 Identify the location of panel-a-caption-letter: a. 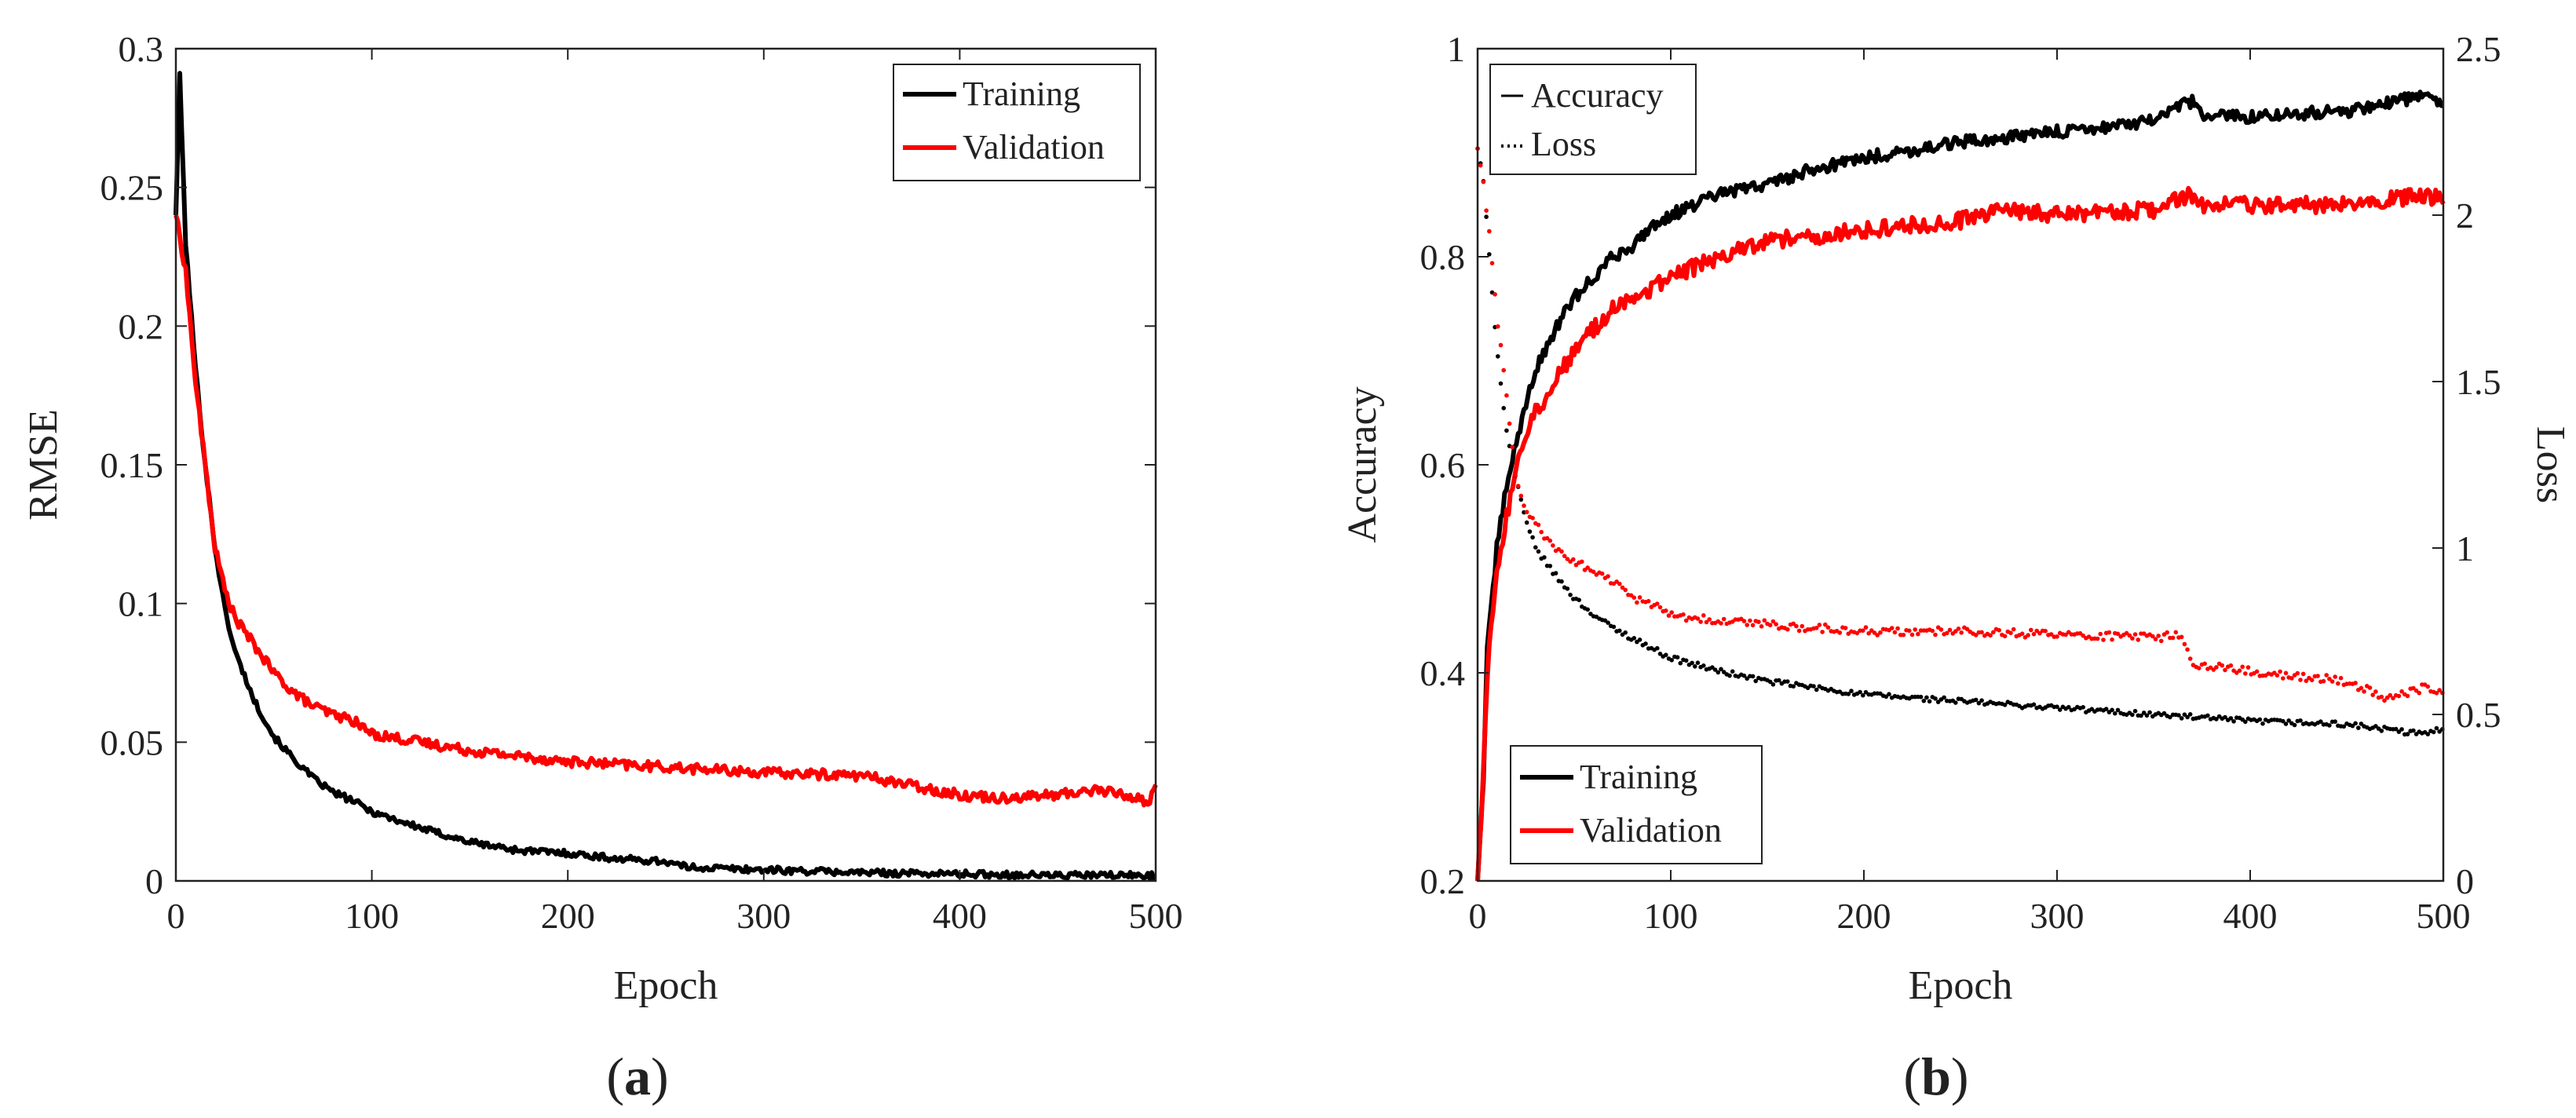
(637, 1076).